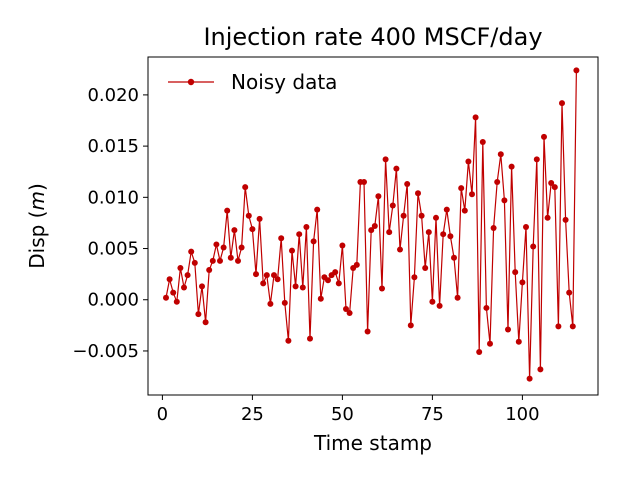 The image size is (640, 480). Describe the element at coordinates (432, 414) in the screenshot. I see `x-tick-label: 75` at that location.